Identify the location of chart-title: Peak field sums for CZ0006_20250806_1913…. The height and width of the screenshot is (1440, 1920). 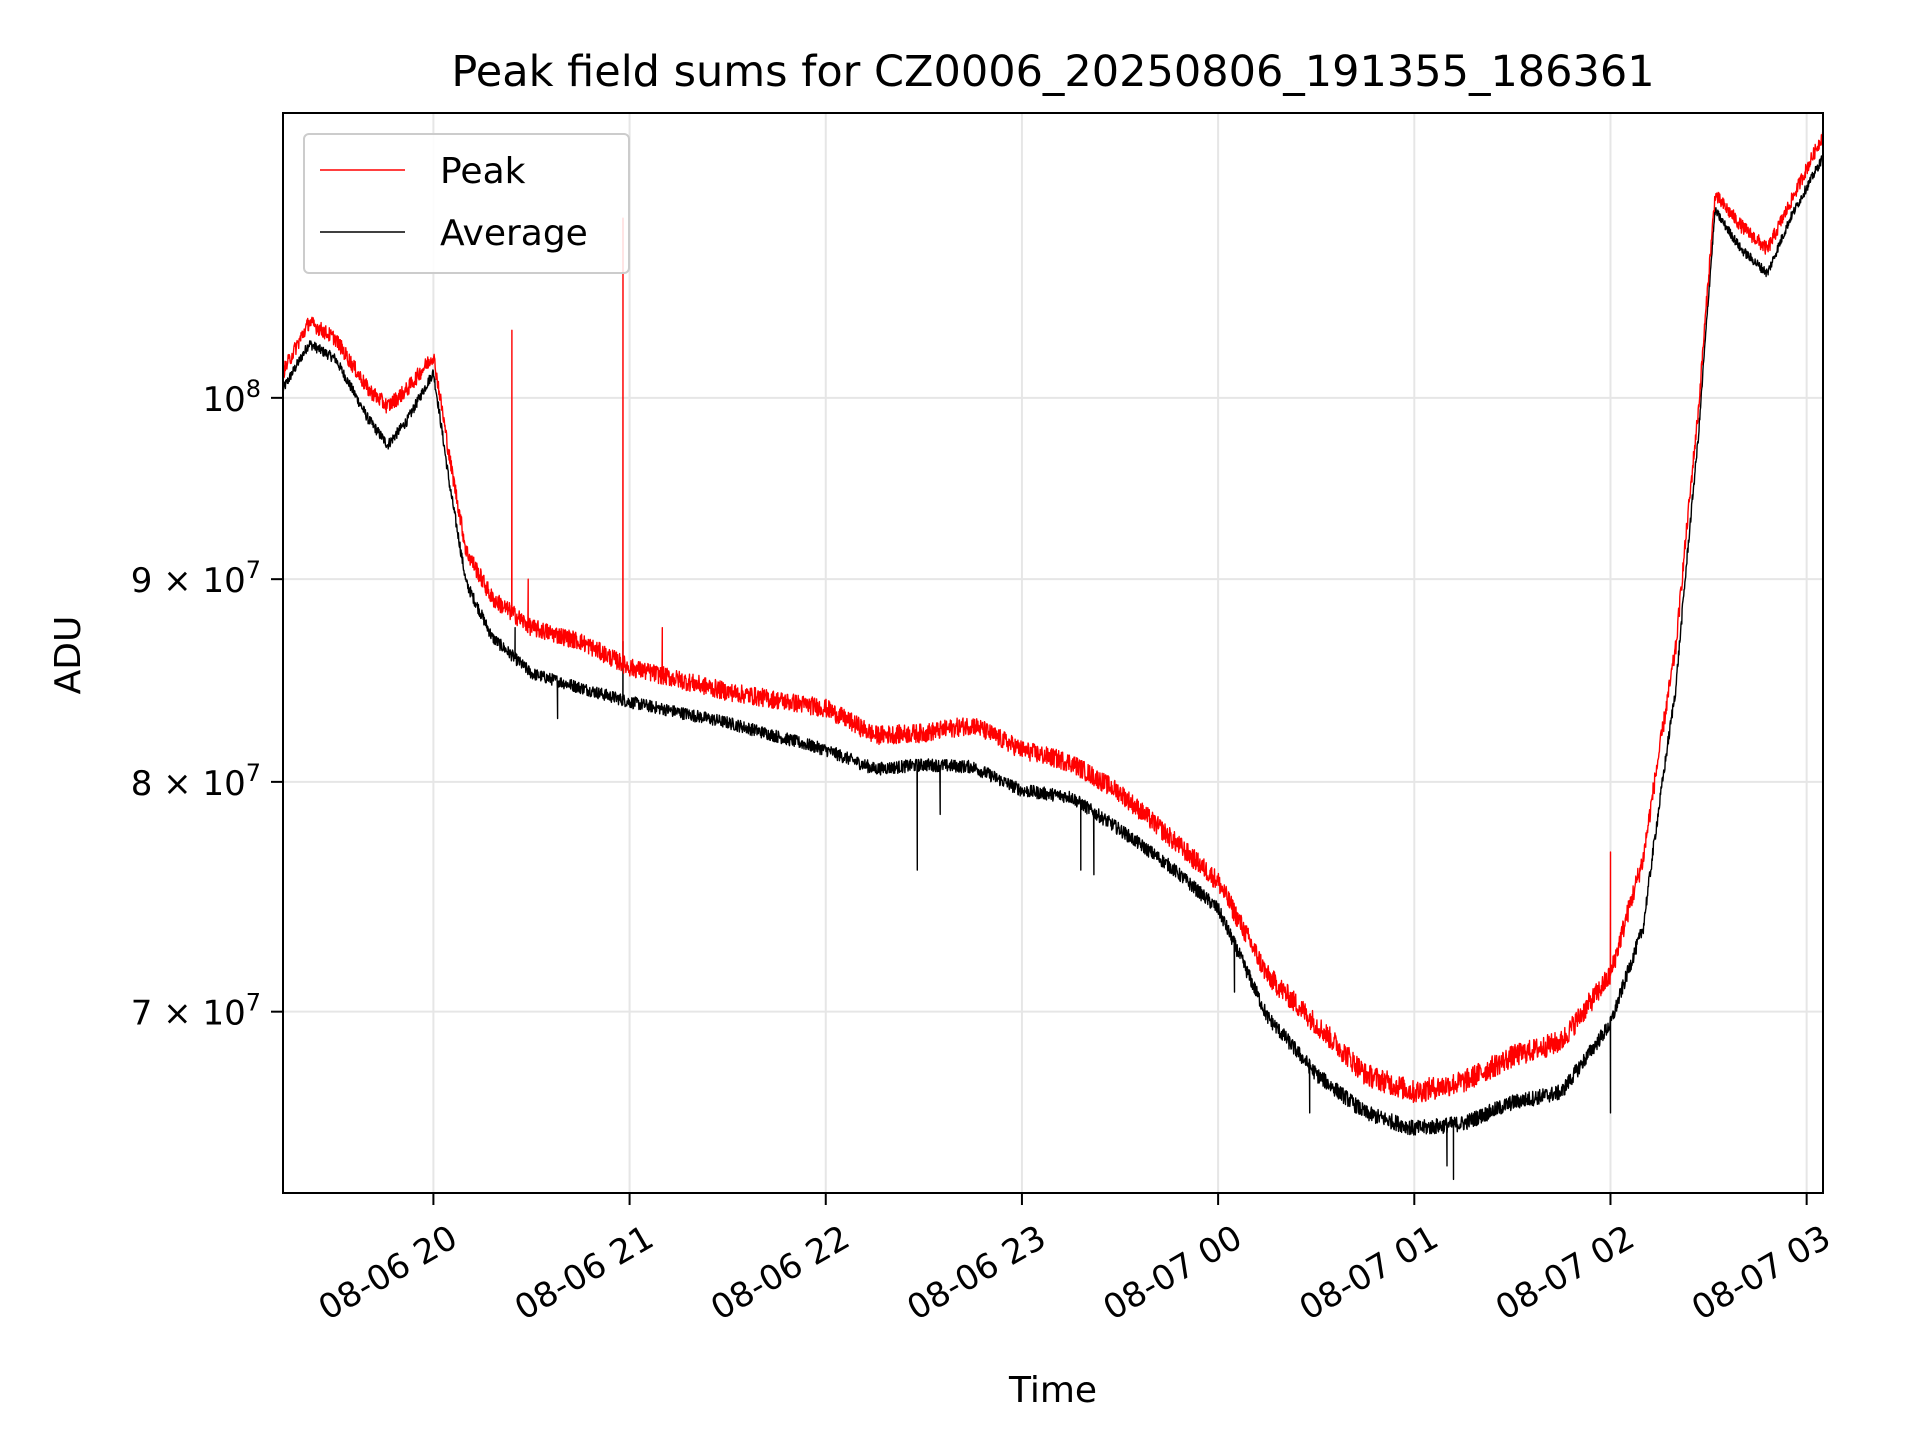
(1052, 72).